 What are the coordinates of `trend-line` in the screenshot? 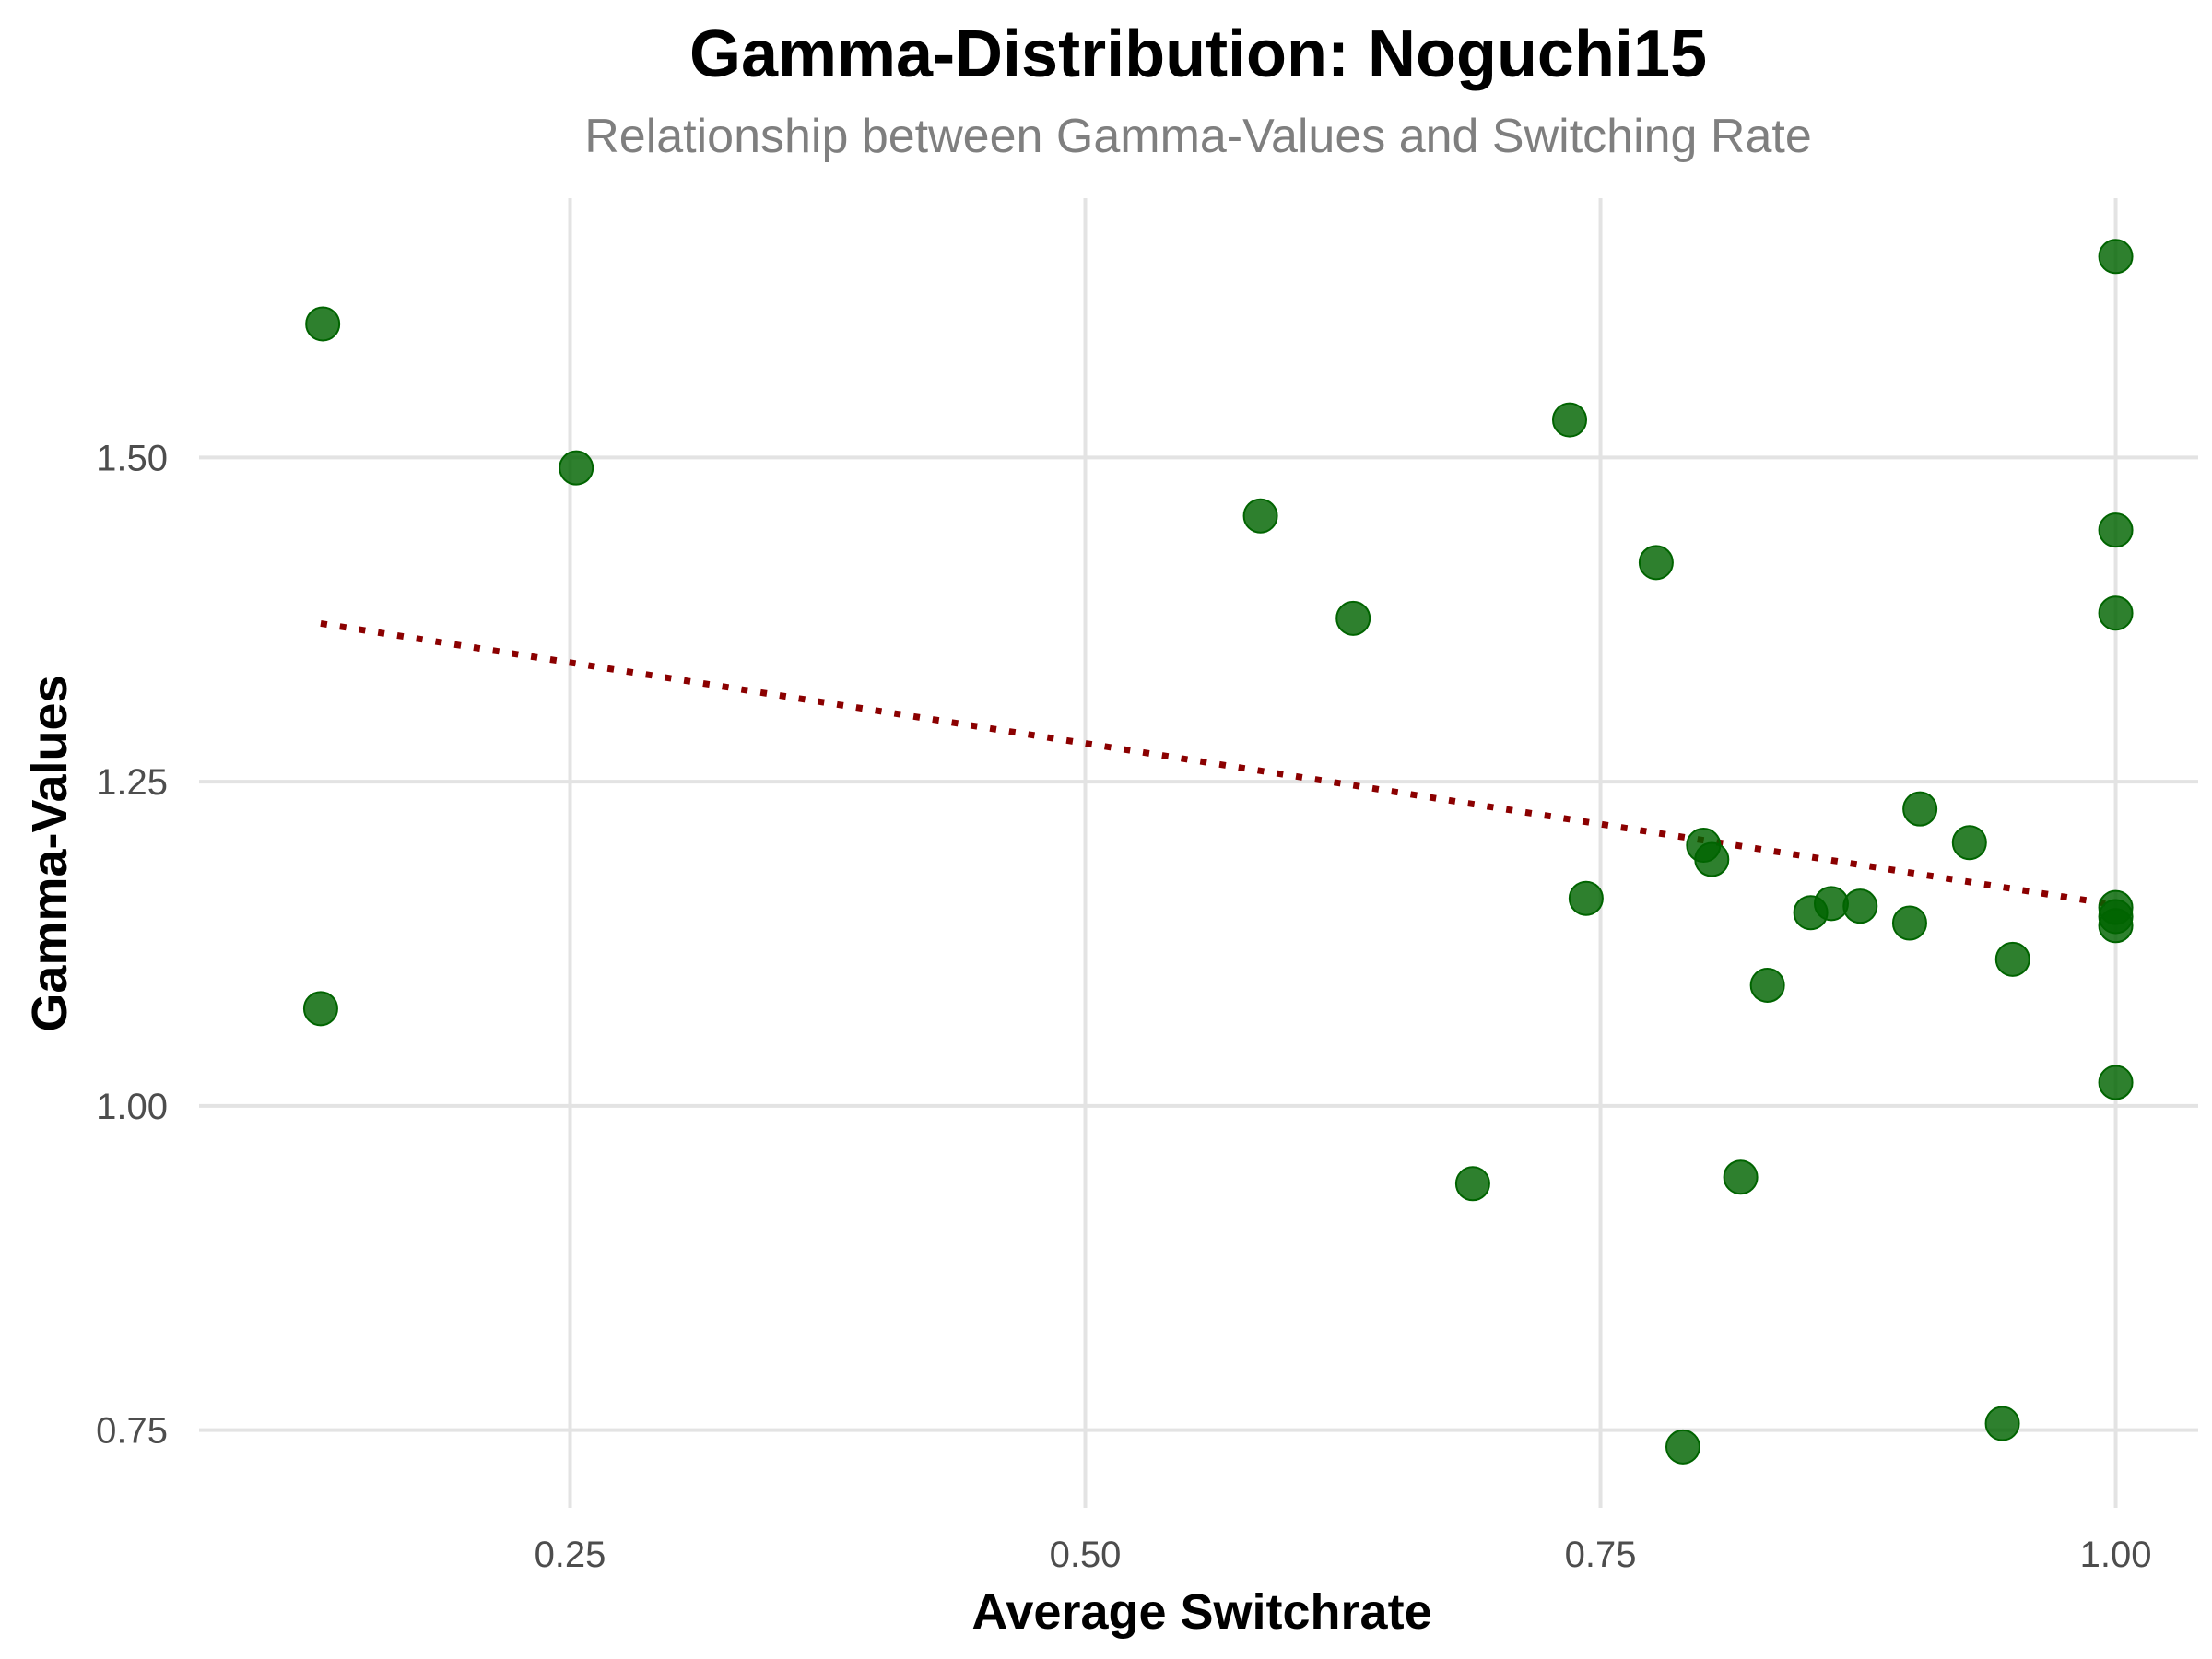 It's located at (1218, 764).